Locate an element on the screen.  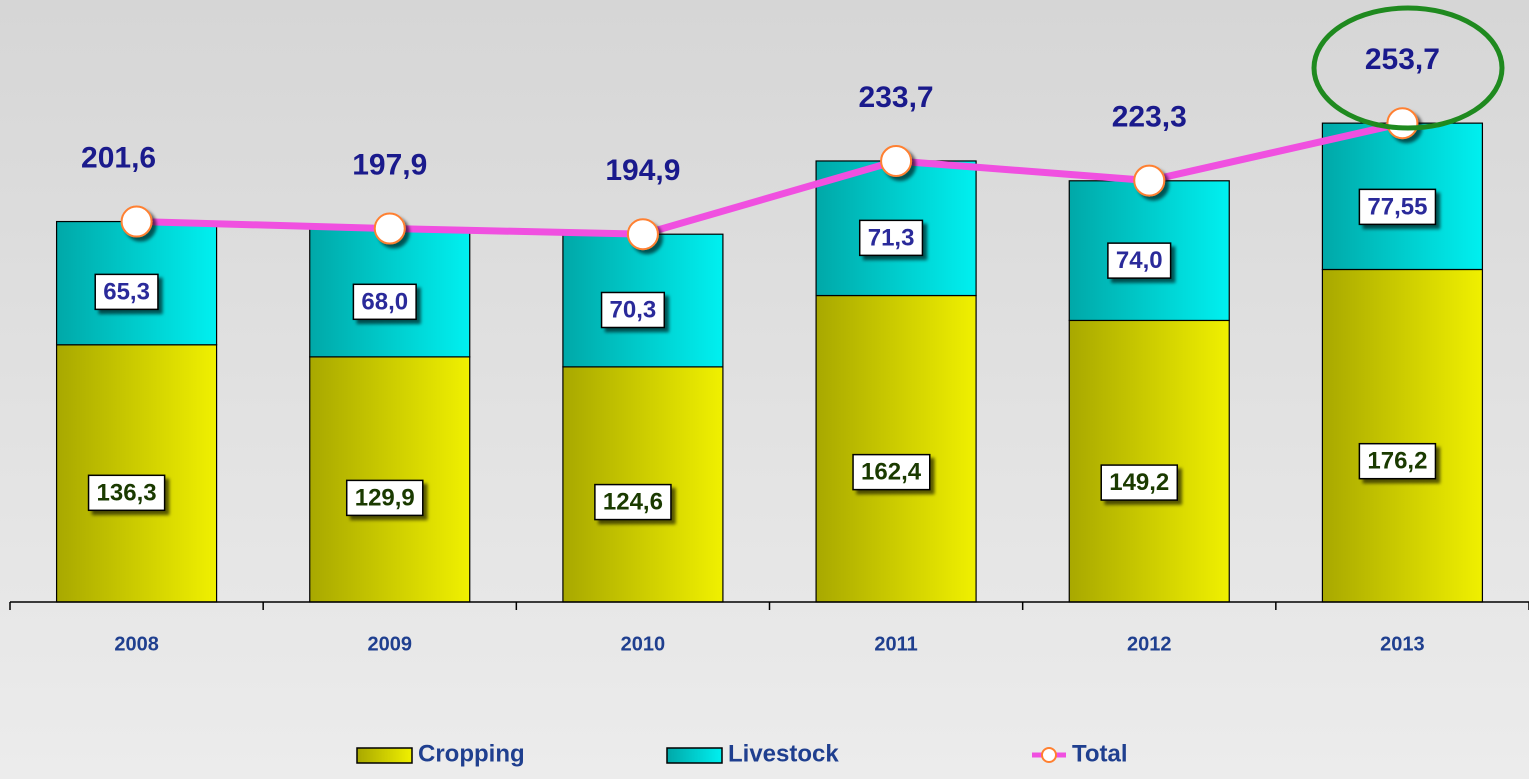
x-tick-label: 2012 is located at coordinates (1149, 644).